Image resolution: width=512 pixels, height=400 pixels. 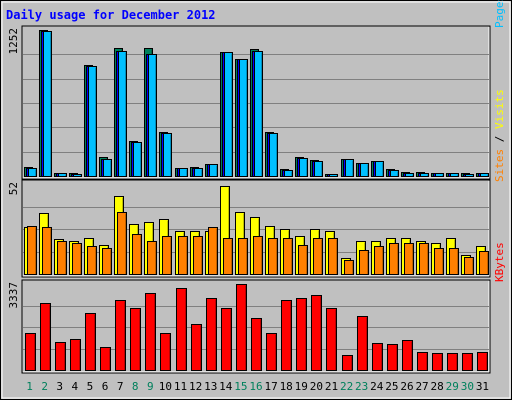 What do you see at coordinates (437, 386) in the screenshot?
I see `day-label-28: 28` at bounding box center [437, 386].